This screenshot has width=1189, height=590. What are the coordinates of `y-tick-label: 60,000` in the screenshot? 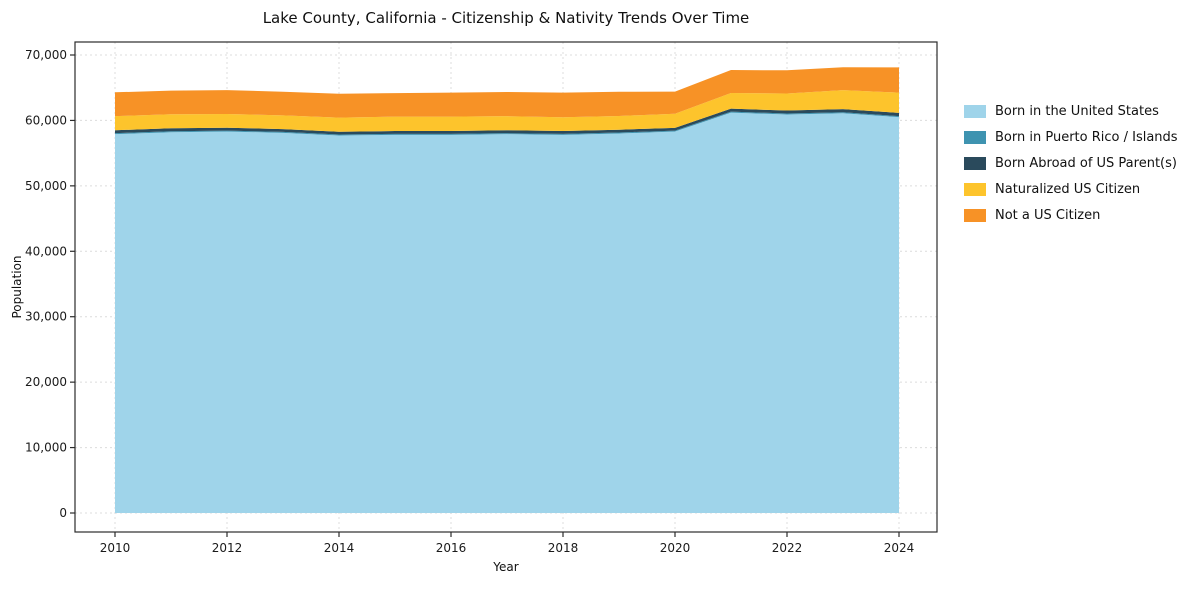 It's located at (46, 120).